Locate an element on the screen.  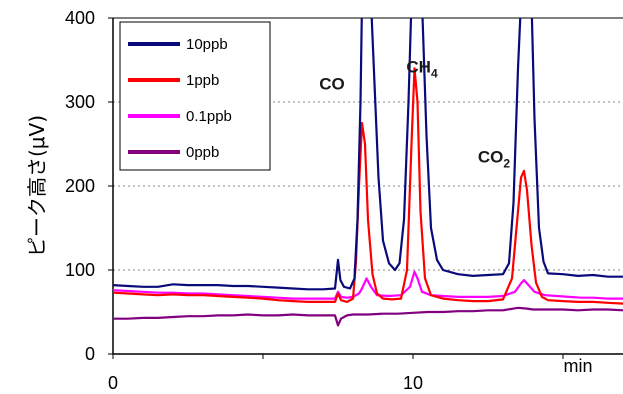
legend-box is located at coordinates (195, 96).